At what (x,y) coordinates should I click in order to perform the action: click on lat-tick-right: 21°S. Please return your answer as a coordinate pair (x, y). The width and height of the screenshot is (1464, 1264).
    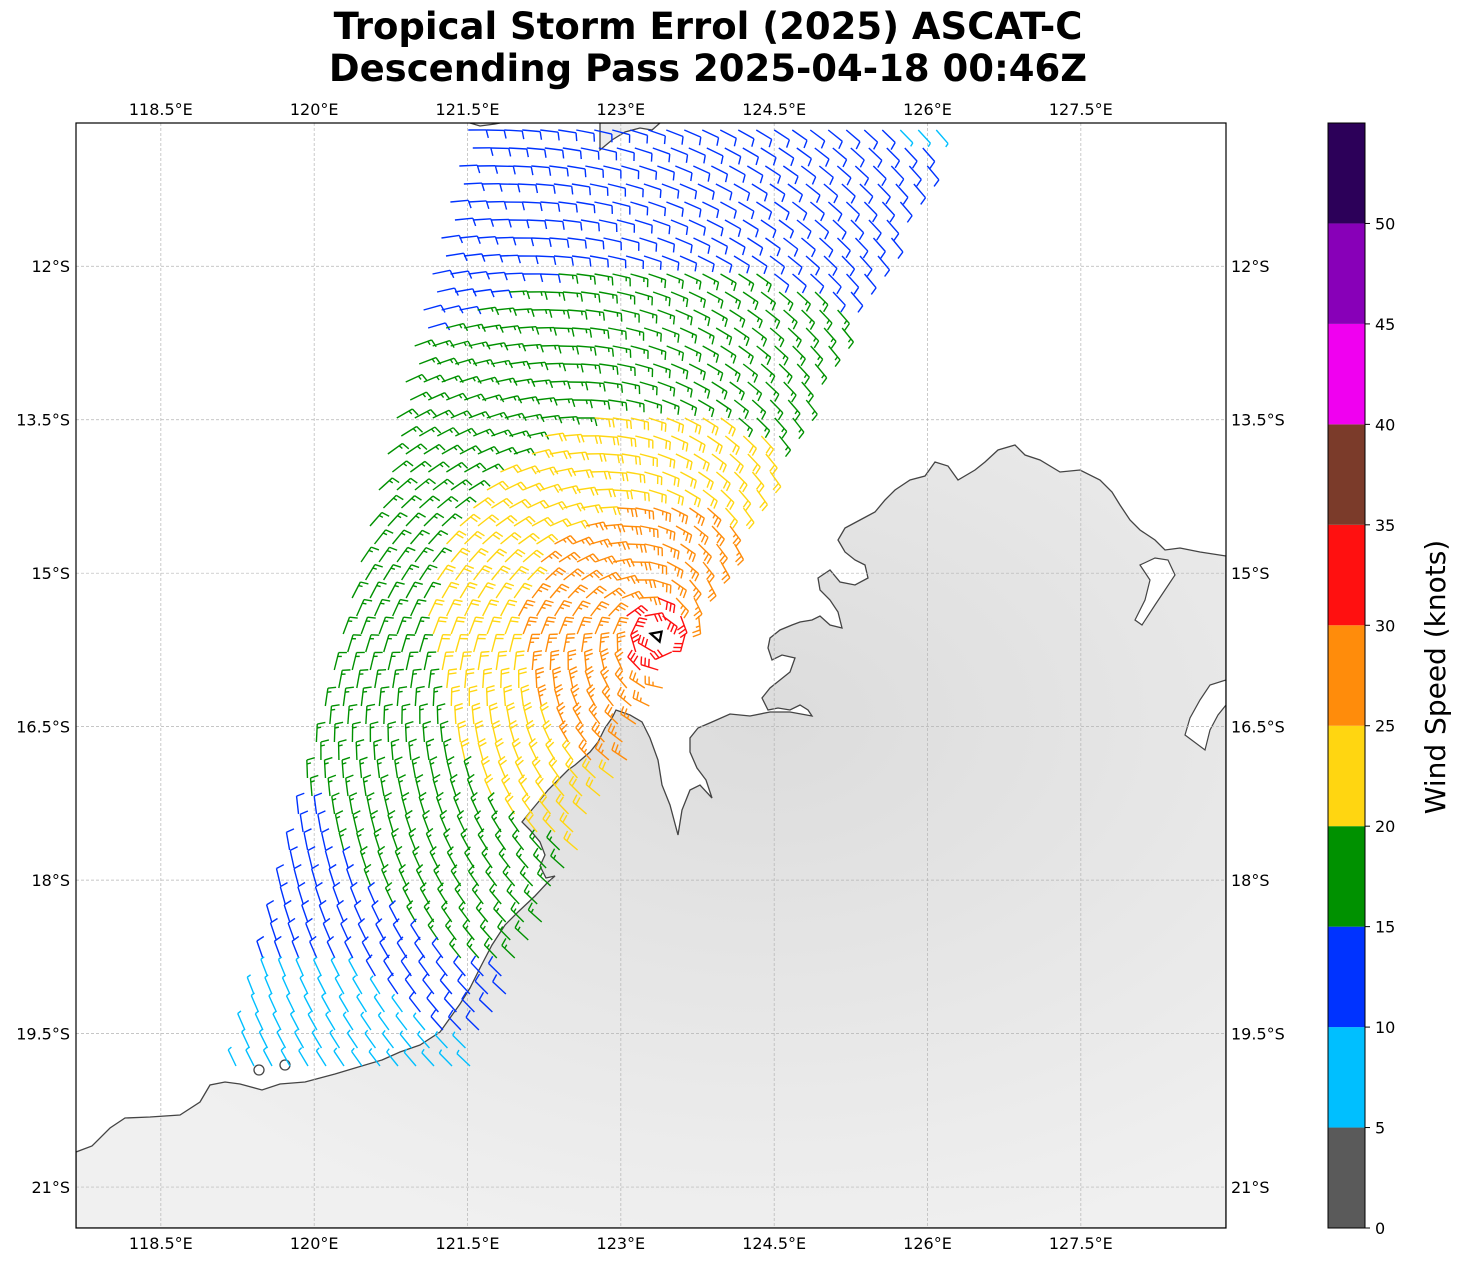
    Looking at the image, I should click on (1250, 1187).